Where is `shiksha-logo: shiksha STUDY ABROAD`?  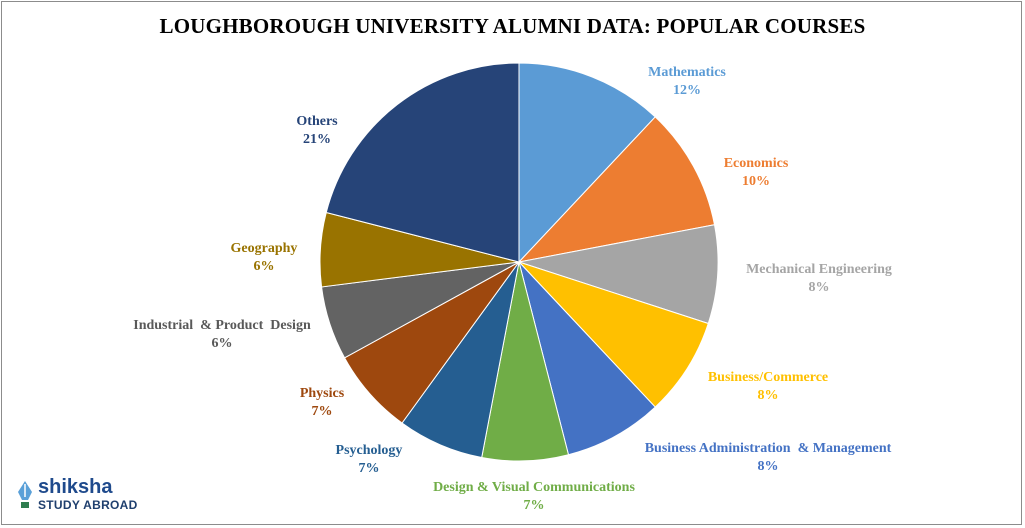 shiksha-logo: shiksha STUDY ABROAD is located at coordinates (86, 496).